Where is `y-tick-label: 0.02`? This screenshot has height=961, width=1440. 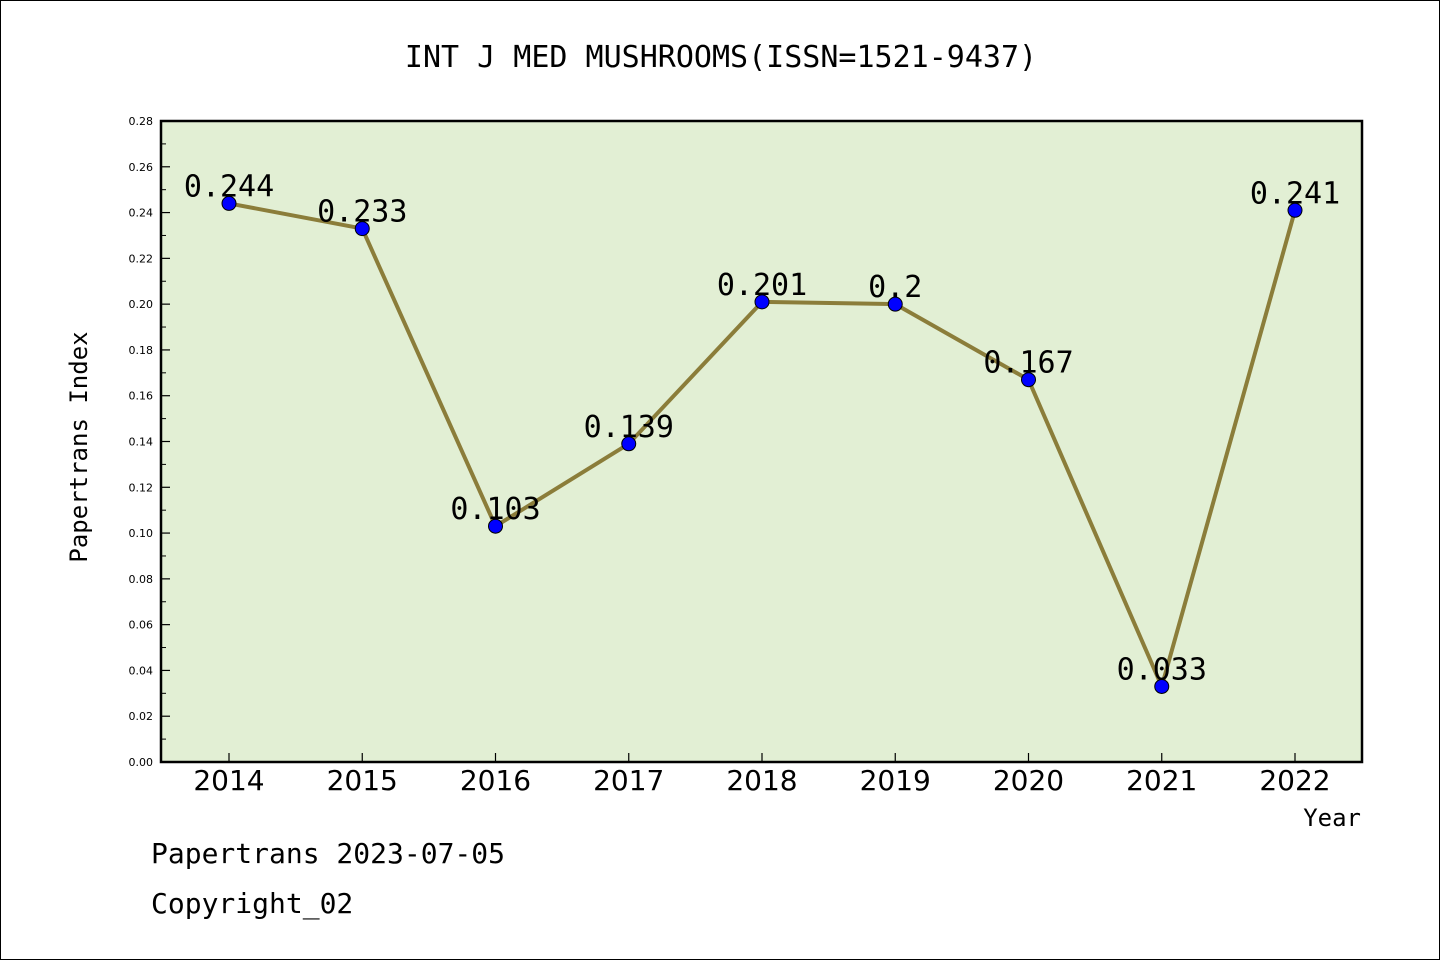
y-tick-label: 0.02 is located at coordinates (141, 716).